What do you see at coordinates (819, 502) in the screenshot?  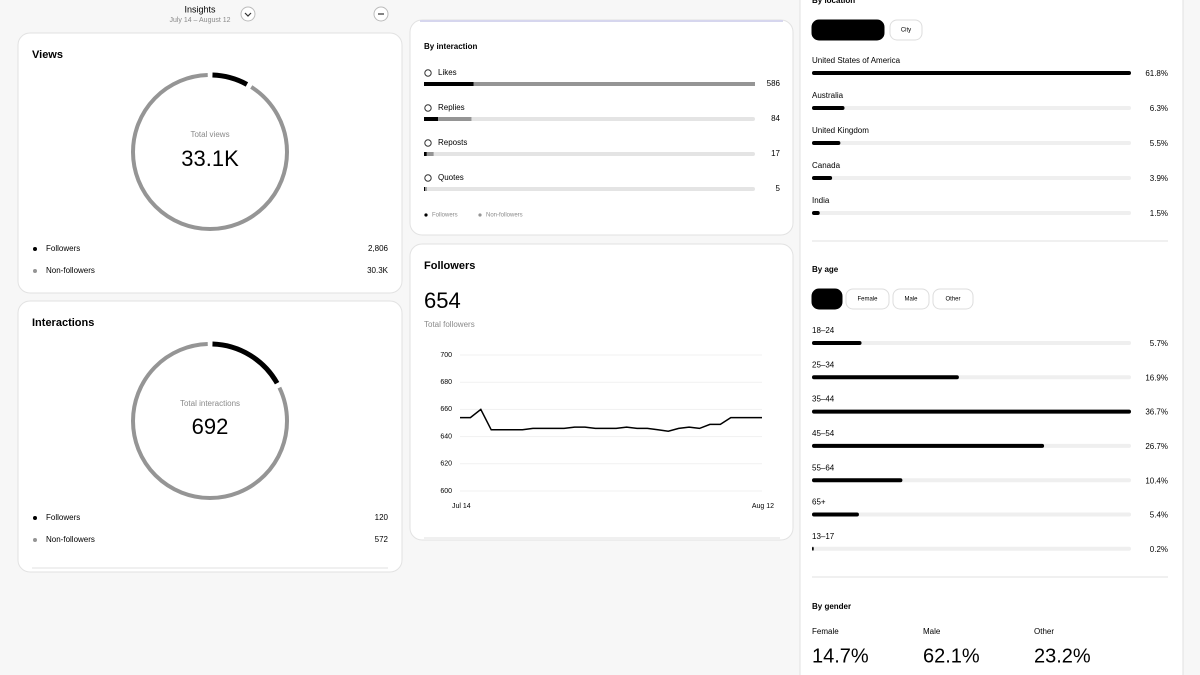 I see `row-name: 65+` at bounding box center [819, 502].